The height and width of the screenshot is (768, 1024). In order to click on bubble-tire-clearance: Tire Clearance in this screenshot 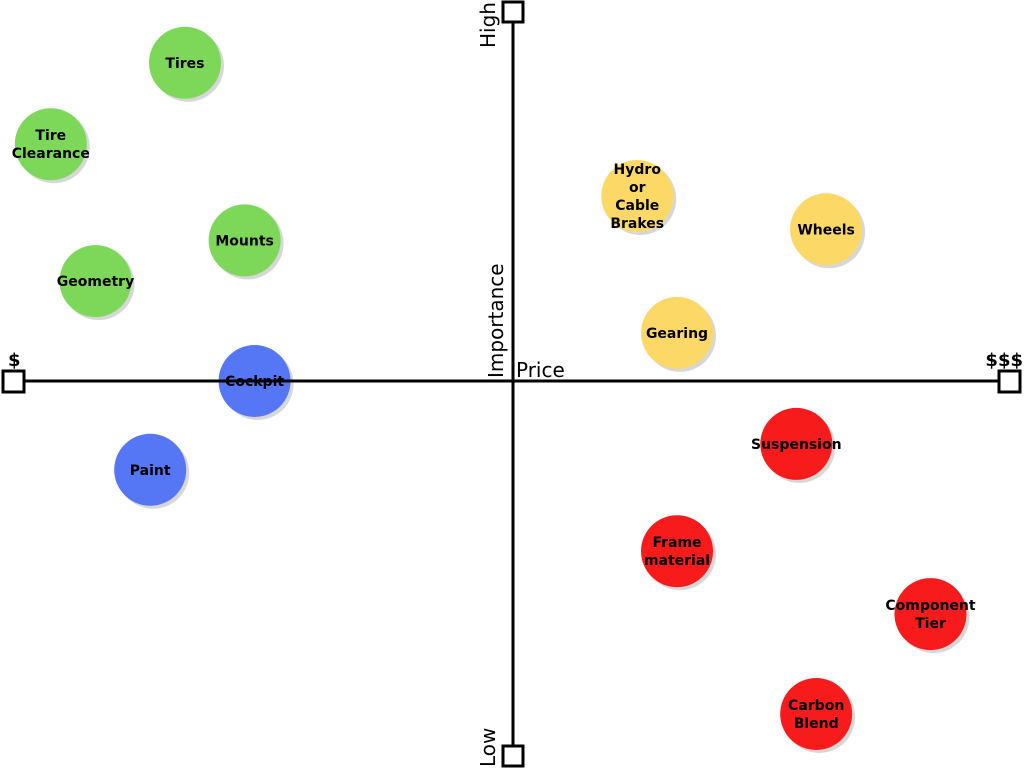, I will do `click(51, 146)`.